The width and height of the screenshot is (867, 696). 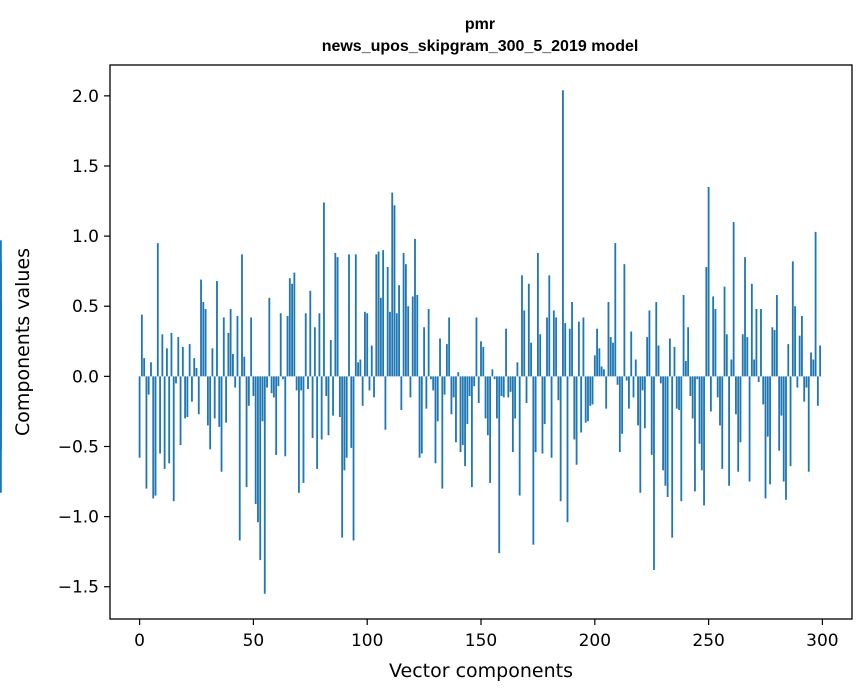 What do you see at coordinates (486, 635) in the screenshot?
I see `x-axis-ticks: 0 50 100 150 200 250 300` at bounding box center [486, 635].